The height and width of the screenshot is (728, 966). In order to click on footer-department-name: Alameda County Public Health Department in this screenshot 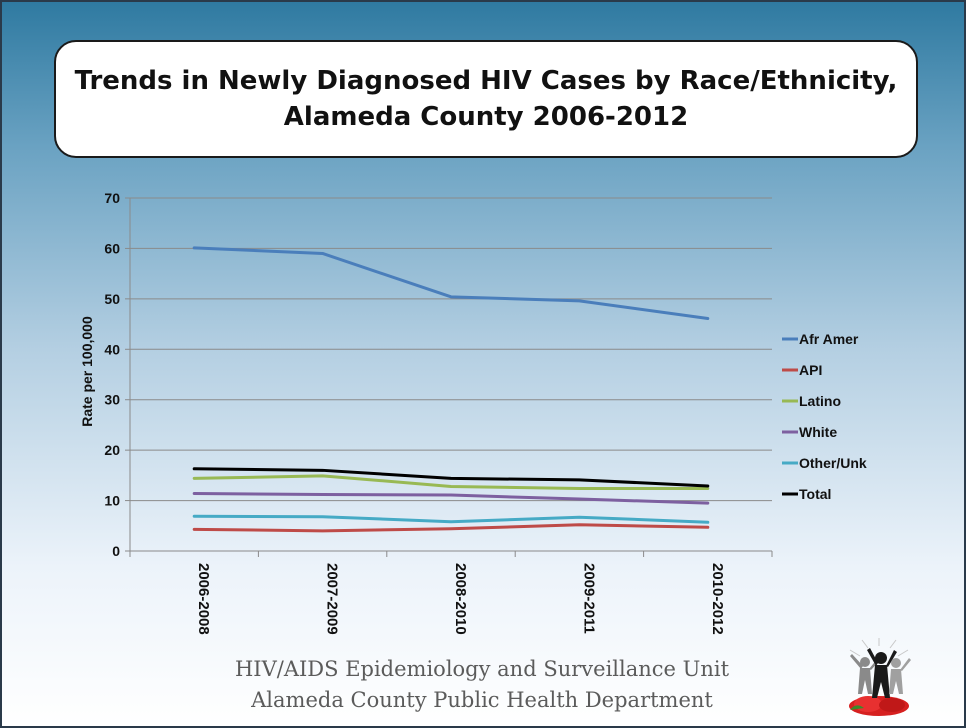, I will do `click(482, 700)`.